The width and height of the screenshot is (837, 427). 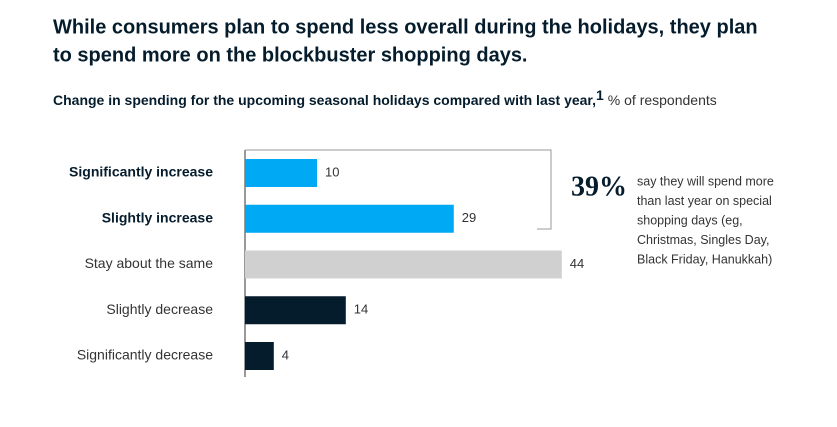 What do you see at coordinates (285, 354) in the screenshot?
I see `value-label: 4` at bounding box center [285, 354].